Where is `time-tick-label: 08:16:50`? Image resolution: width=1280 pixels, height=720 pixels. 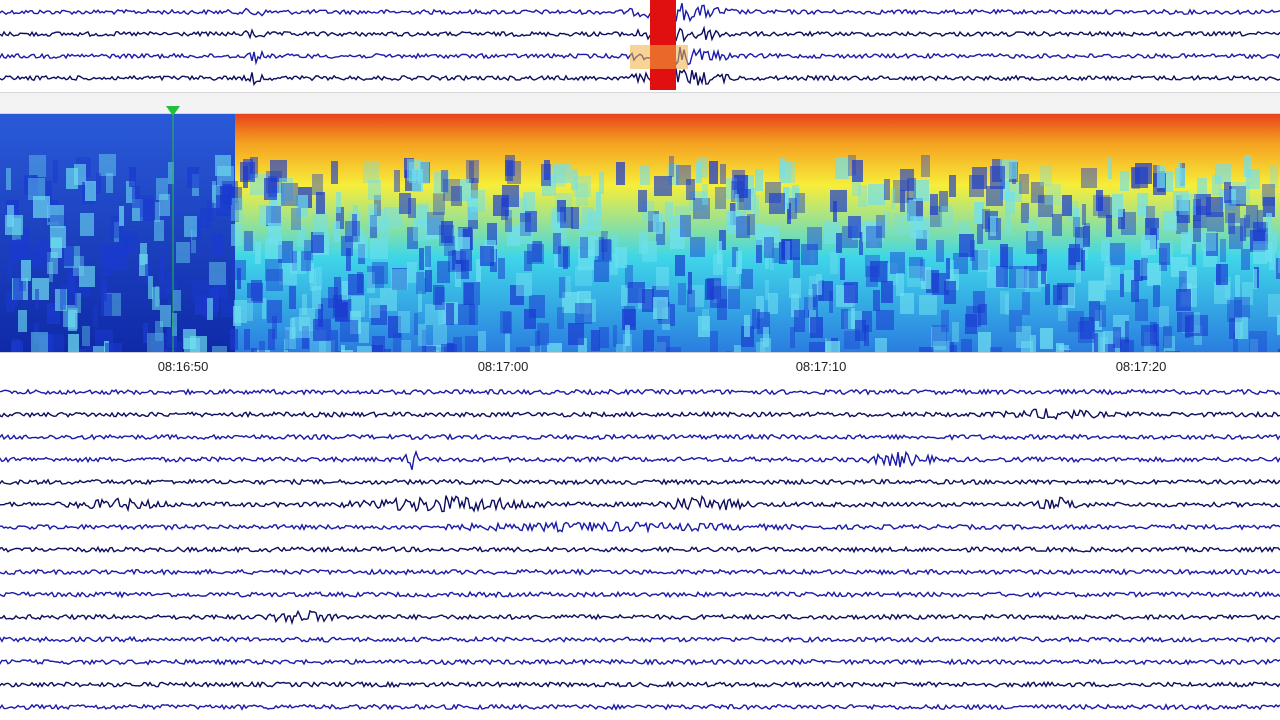 time-tick-label: 08:16:50 is located at coordinates (183, 366).